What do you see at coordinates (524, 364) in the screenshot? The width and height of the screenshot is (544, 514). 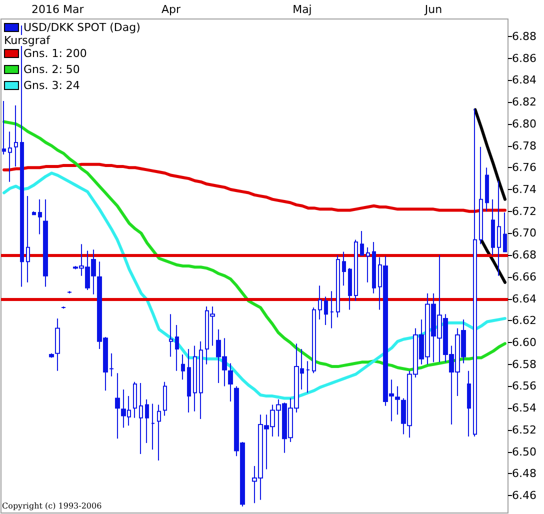 I see `y-tick-label: 6.58` at bounding box center [524, 364].